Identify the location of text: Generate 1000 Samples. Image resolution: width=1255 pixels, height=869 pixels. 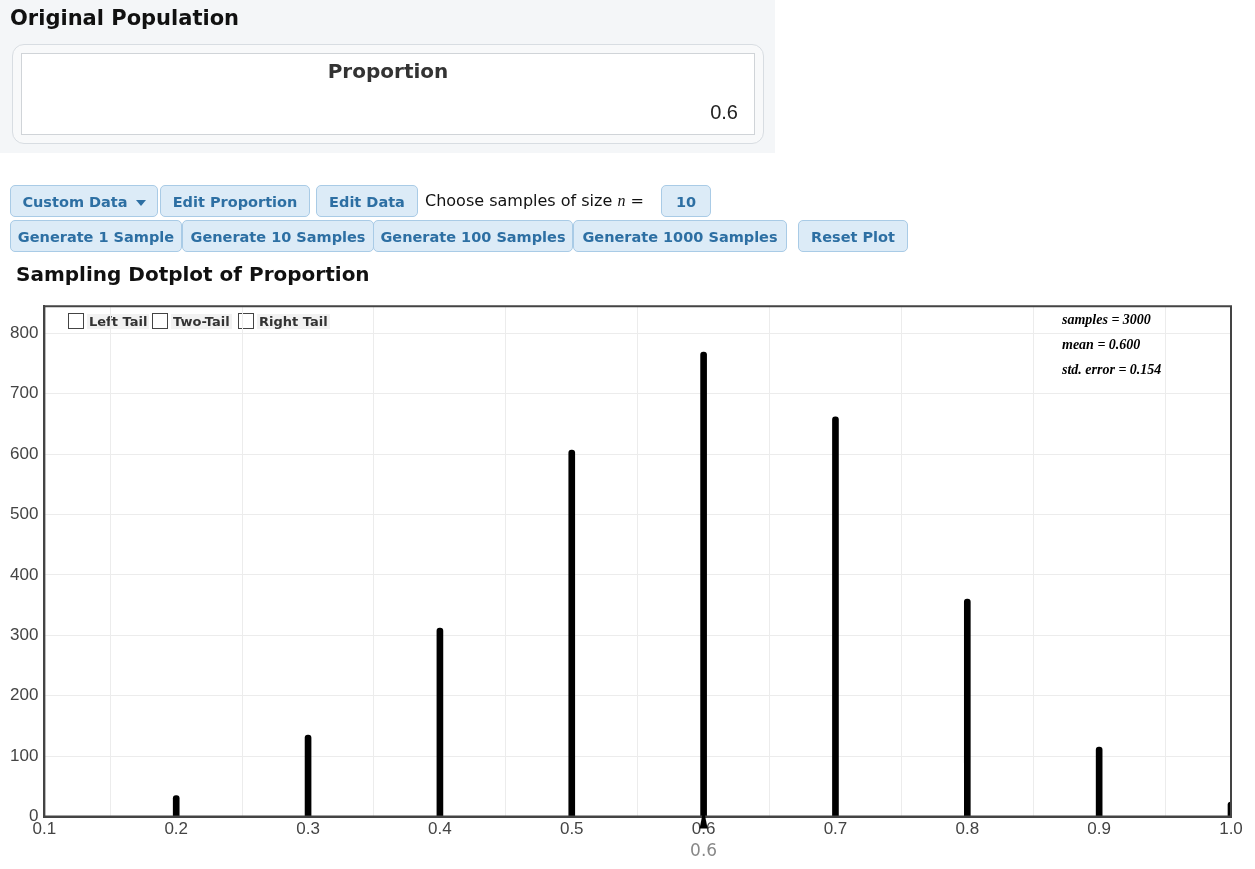
(680, 236).